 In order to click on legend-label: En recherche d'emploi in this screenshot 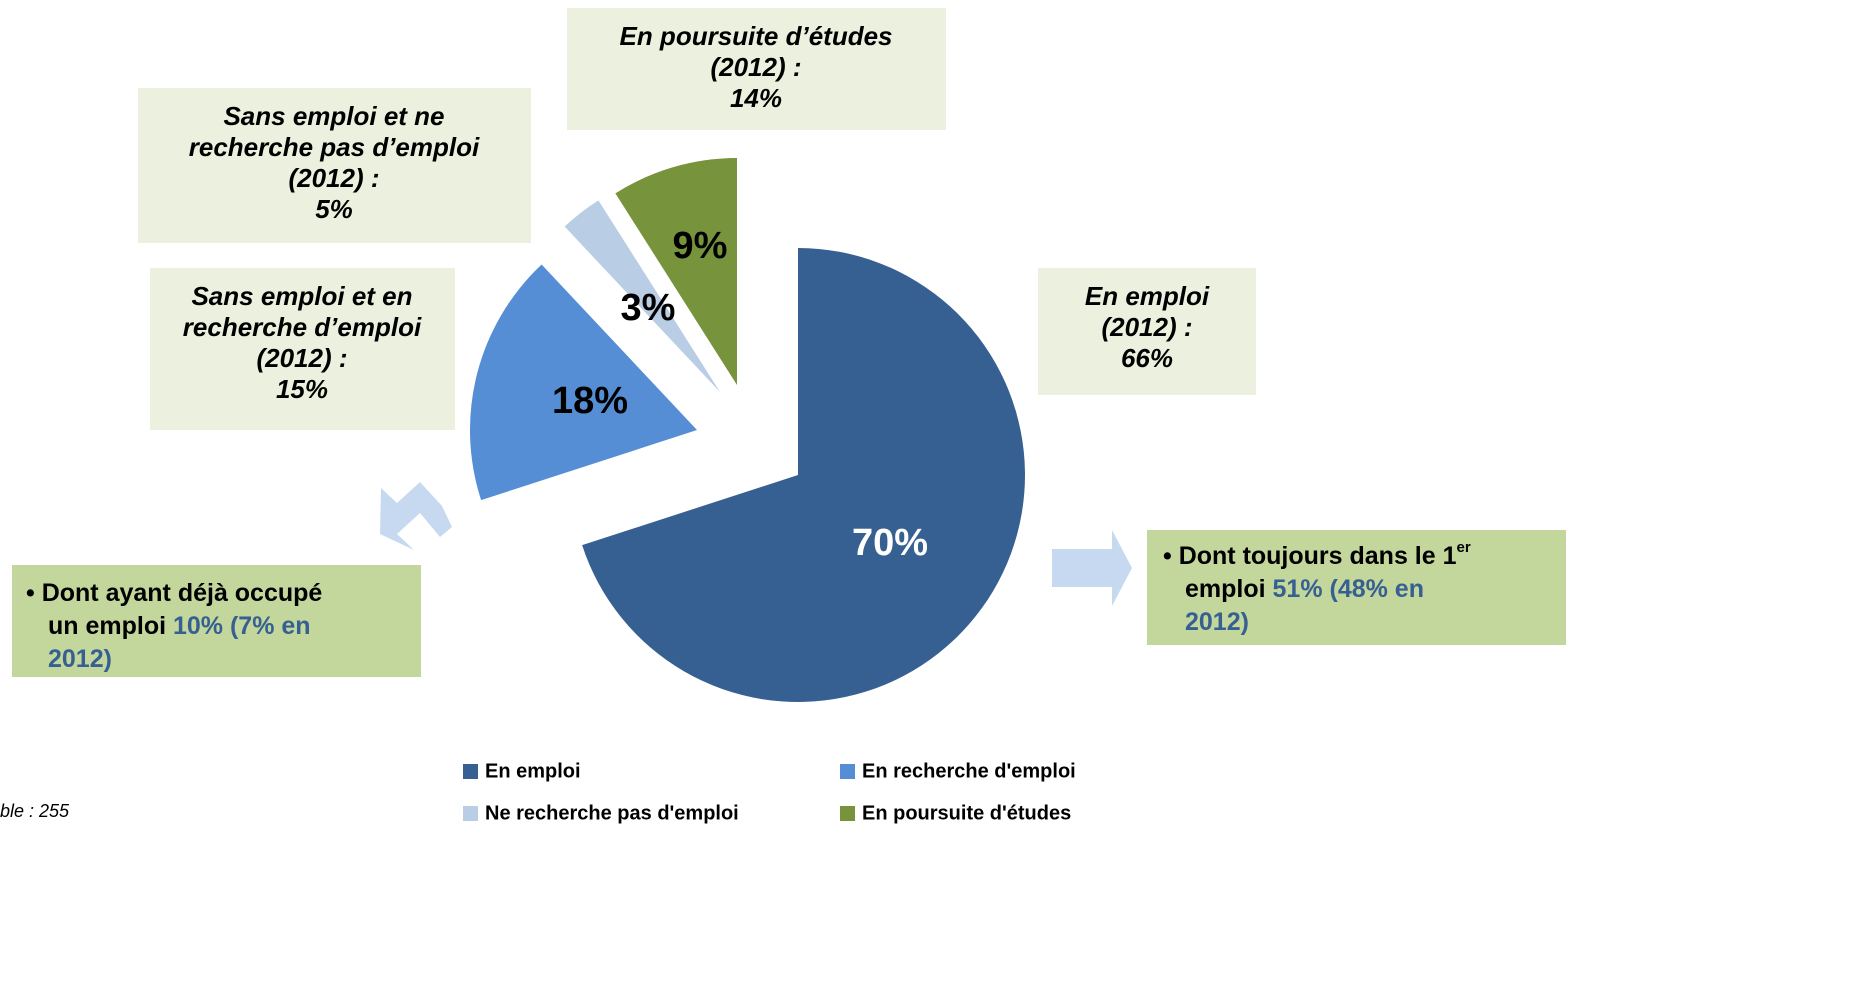, I will do `click(969, 771)`.